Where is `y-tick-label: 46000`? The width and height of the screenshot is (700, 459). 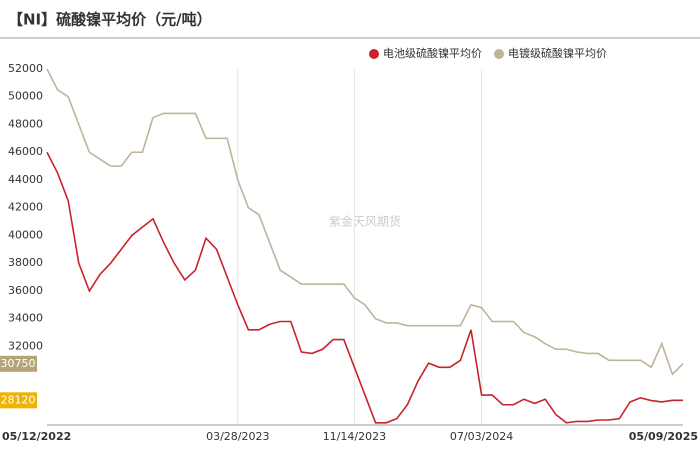
y-tick-label: 46000 is located at coordinates (25, 151).